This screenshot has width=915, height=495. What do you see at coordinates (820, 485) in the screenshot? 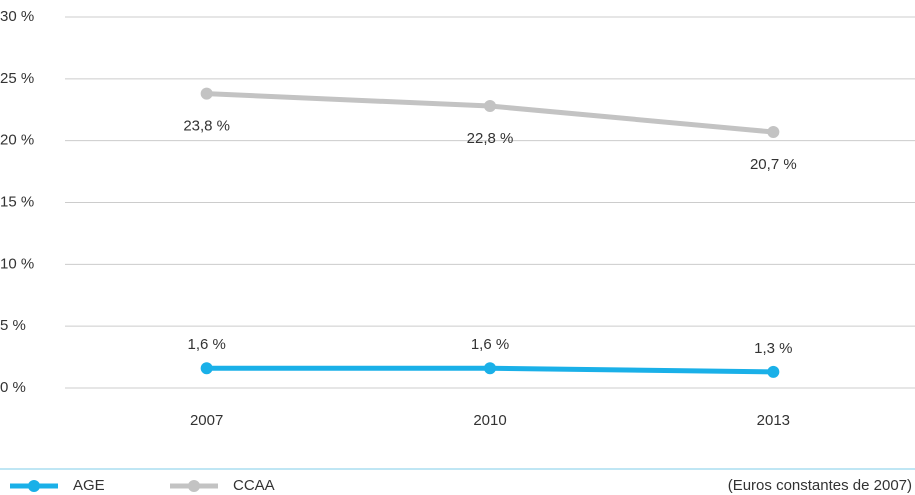
I see `note: (Euros constantes de 2007)` at bounding box center [820, 485].